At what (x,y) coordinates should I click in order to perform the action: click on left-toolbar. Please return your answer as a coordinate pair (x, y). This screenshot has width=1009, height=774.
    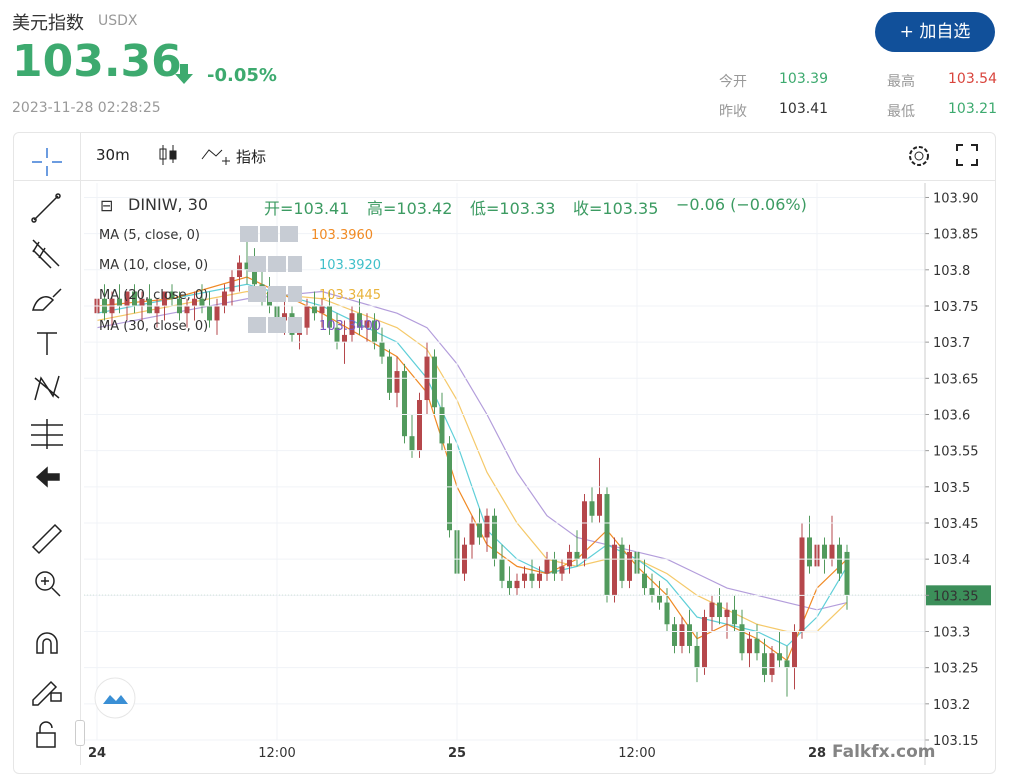
    Looking at the image, I should click on (47, 448).